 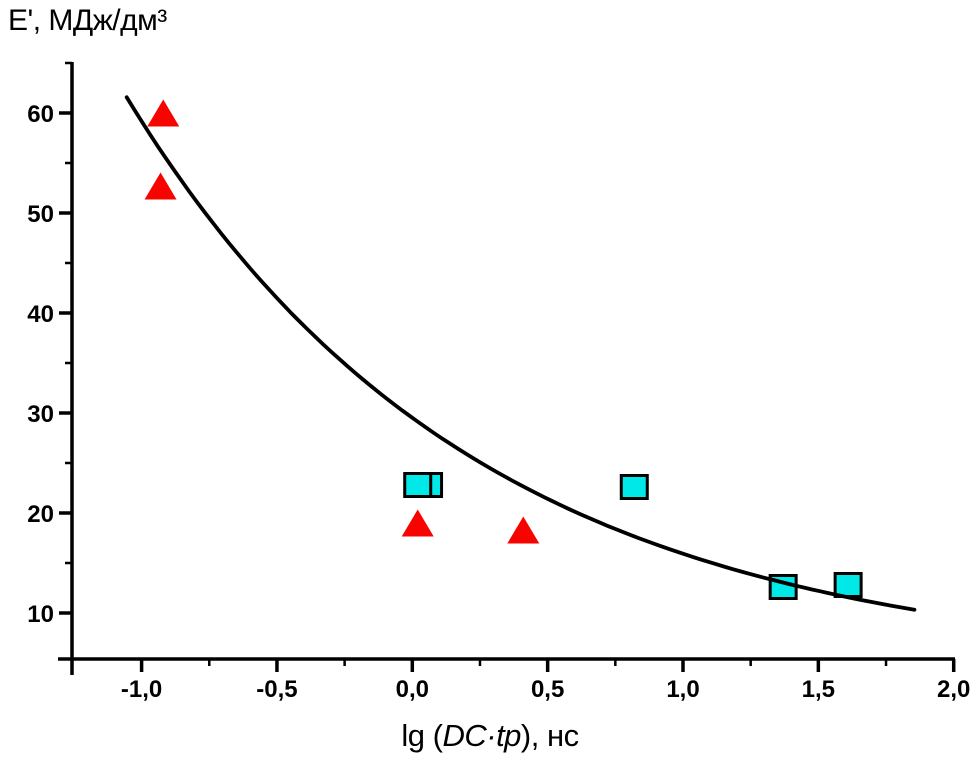 What do you see at coordinates (40, 514) in the screenshot?
I see `y-tick-label: 20` at bounding box center [40, 514].